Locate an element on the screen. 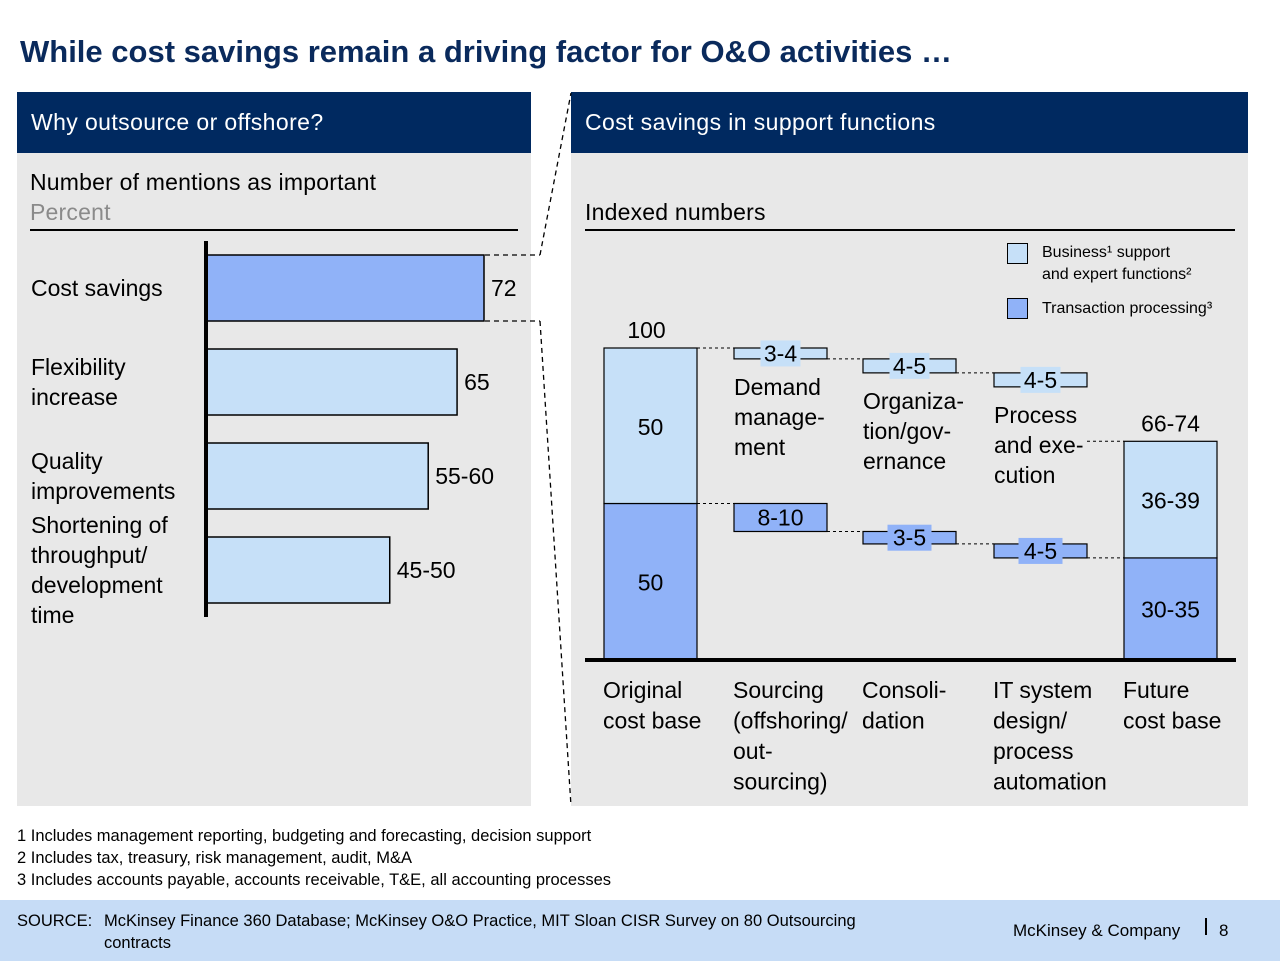  mentions-bar-value: 72 is located at coordinates (504, 288).